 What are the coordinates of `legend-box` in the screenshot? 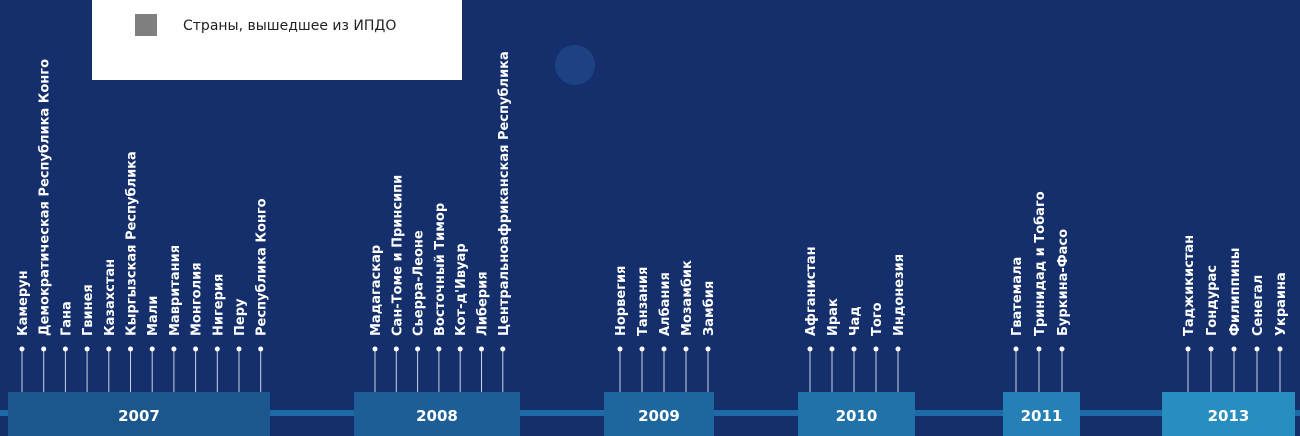 It's located at (277, 40).